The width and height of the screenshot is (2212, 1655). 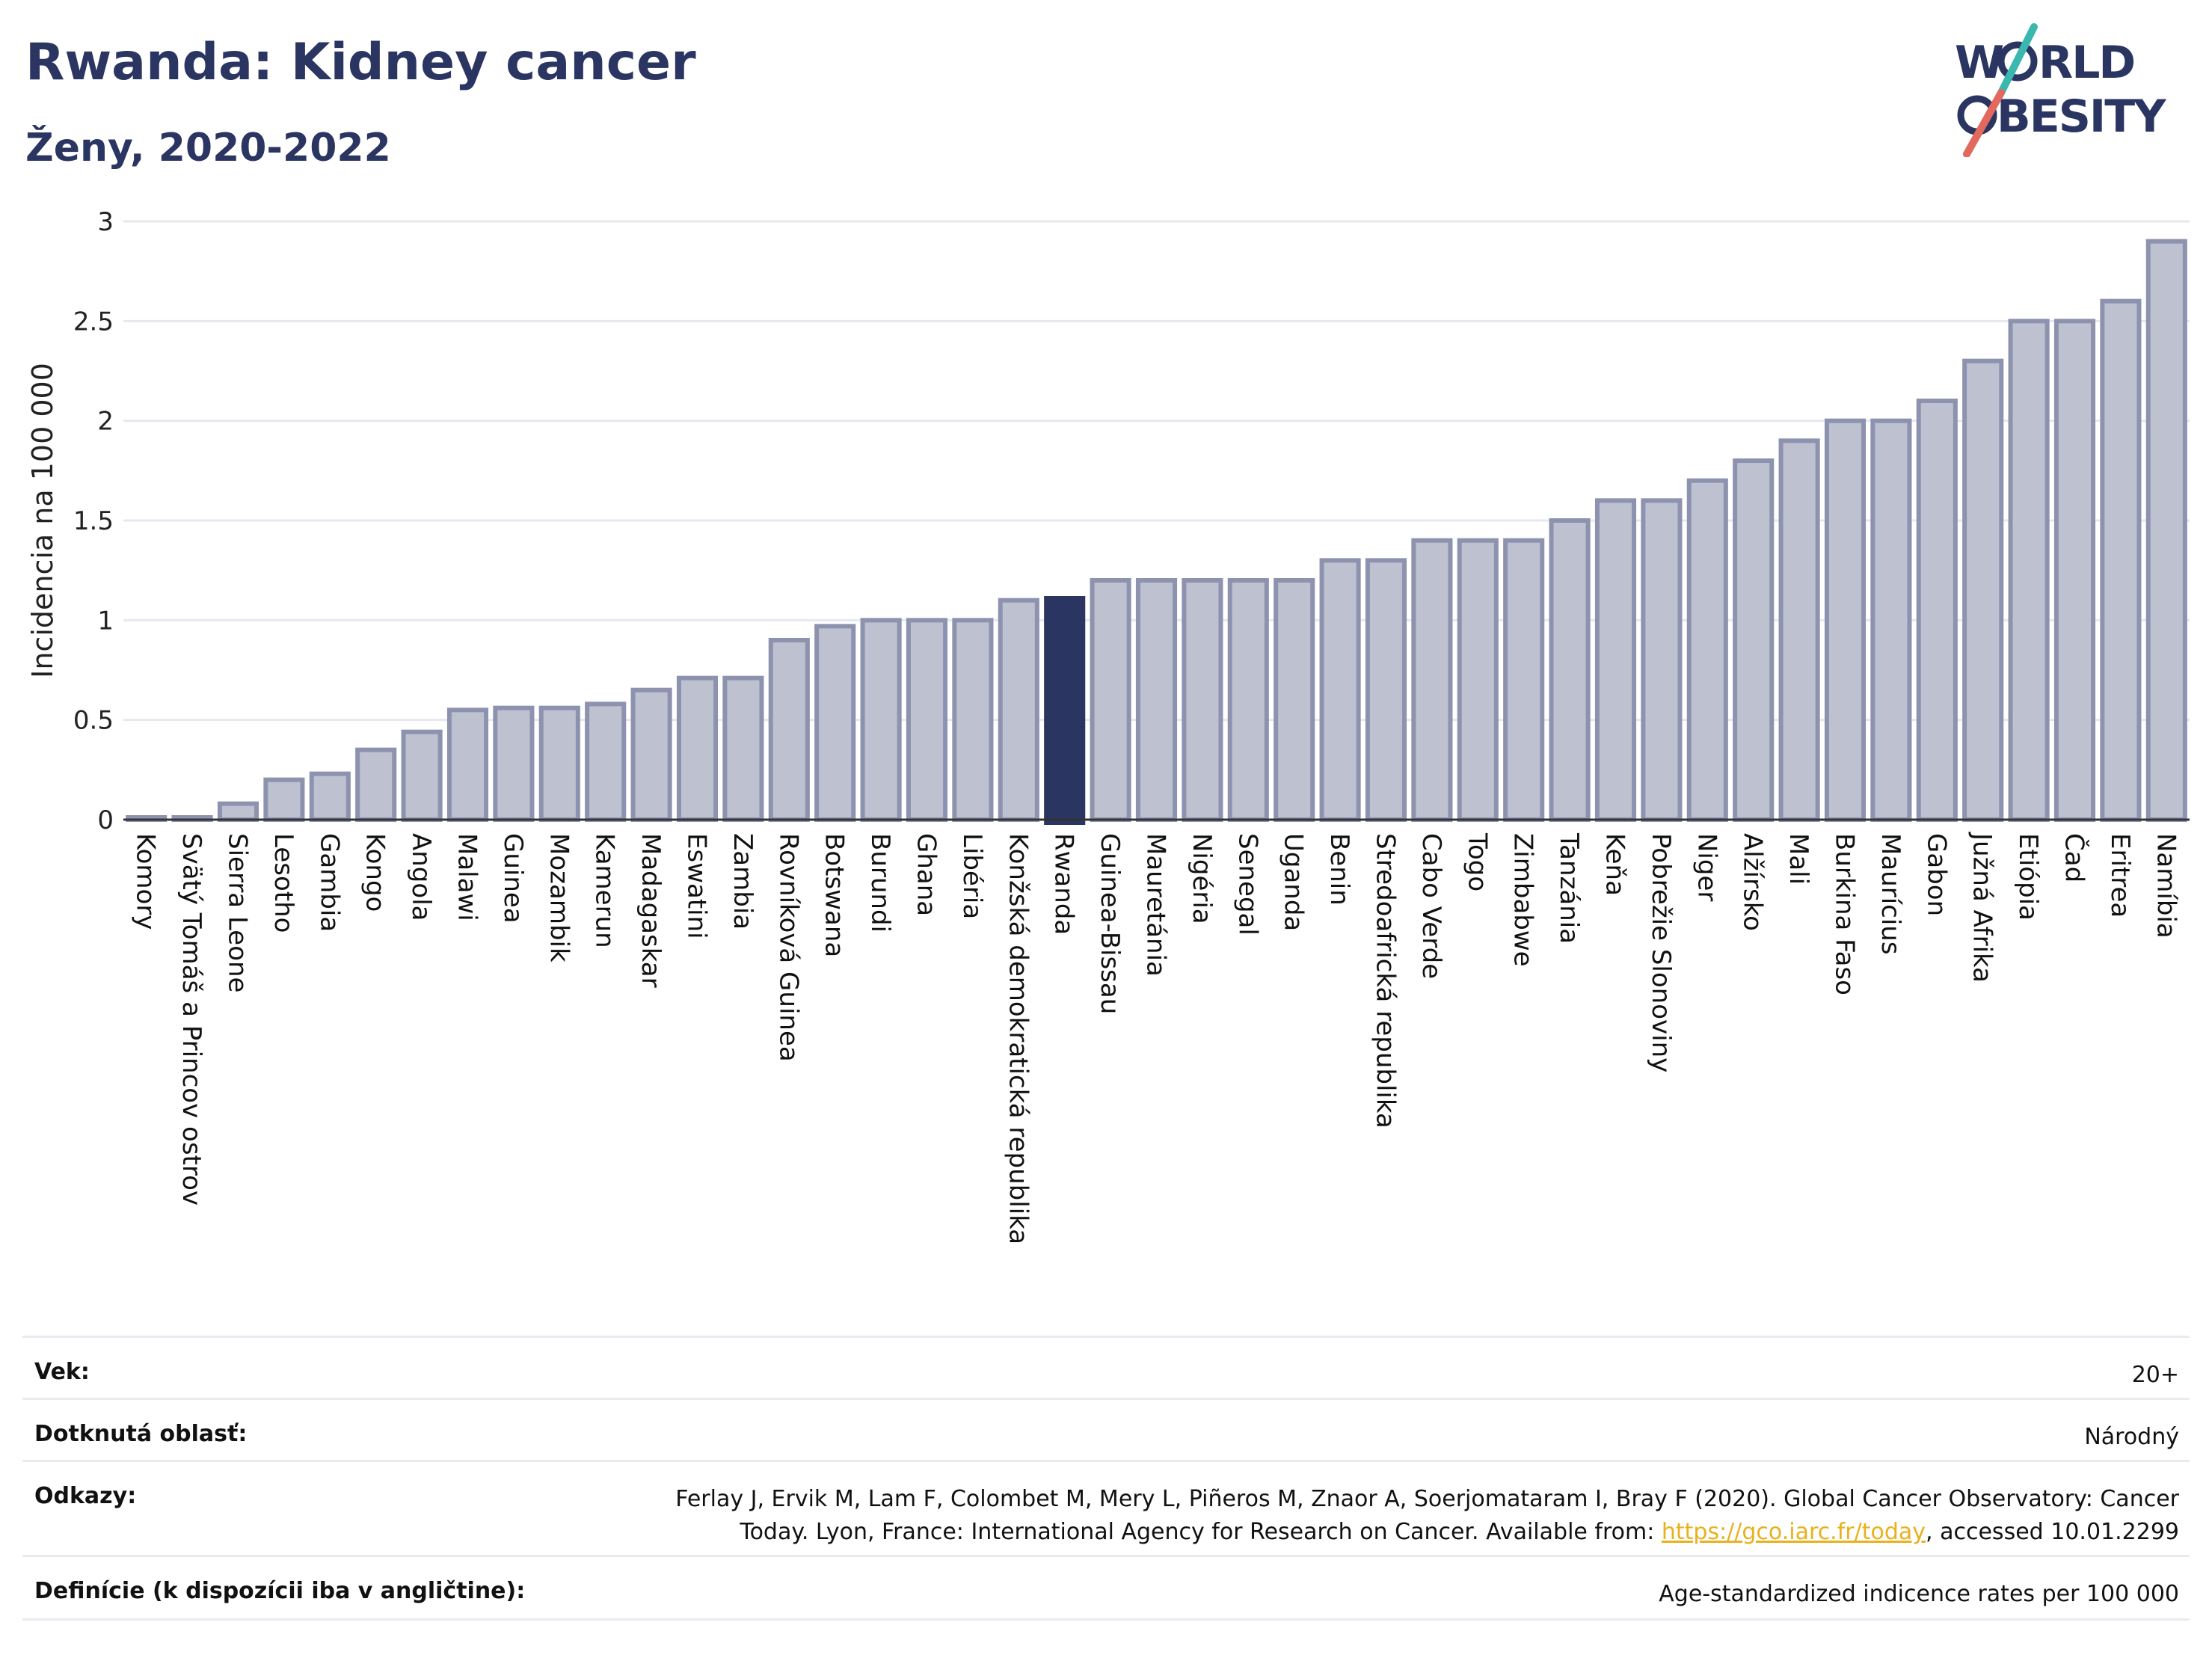 What do you see at coordinates (1202, 878) in the screenshot?
I see `x-tick-label: Nigéria` at bounding box center [1202, 878].